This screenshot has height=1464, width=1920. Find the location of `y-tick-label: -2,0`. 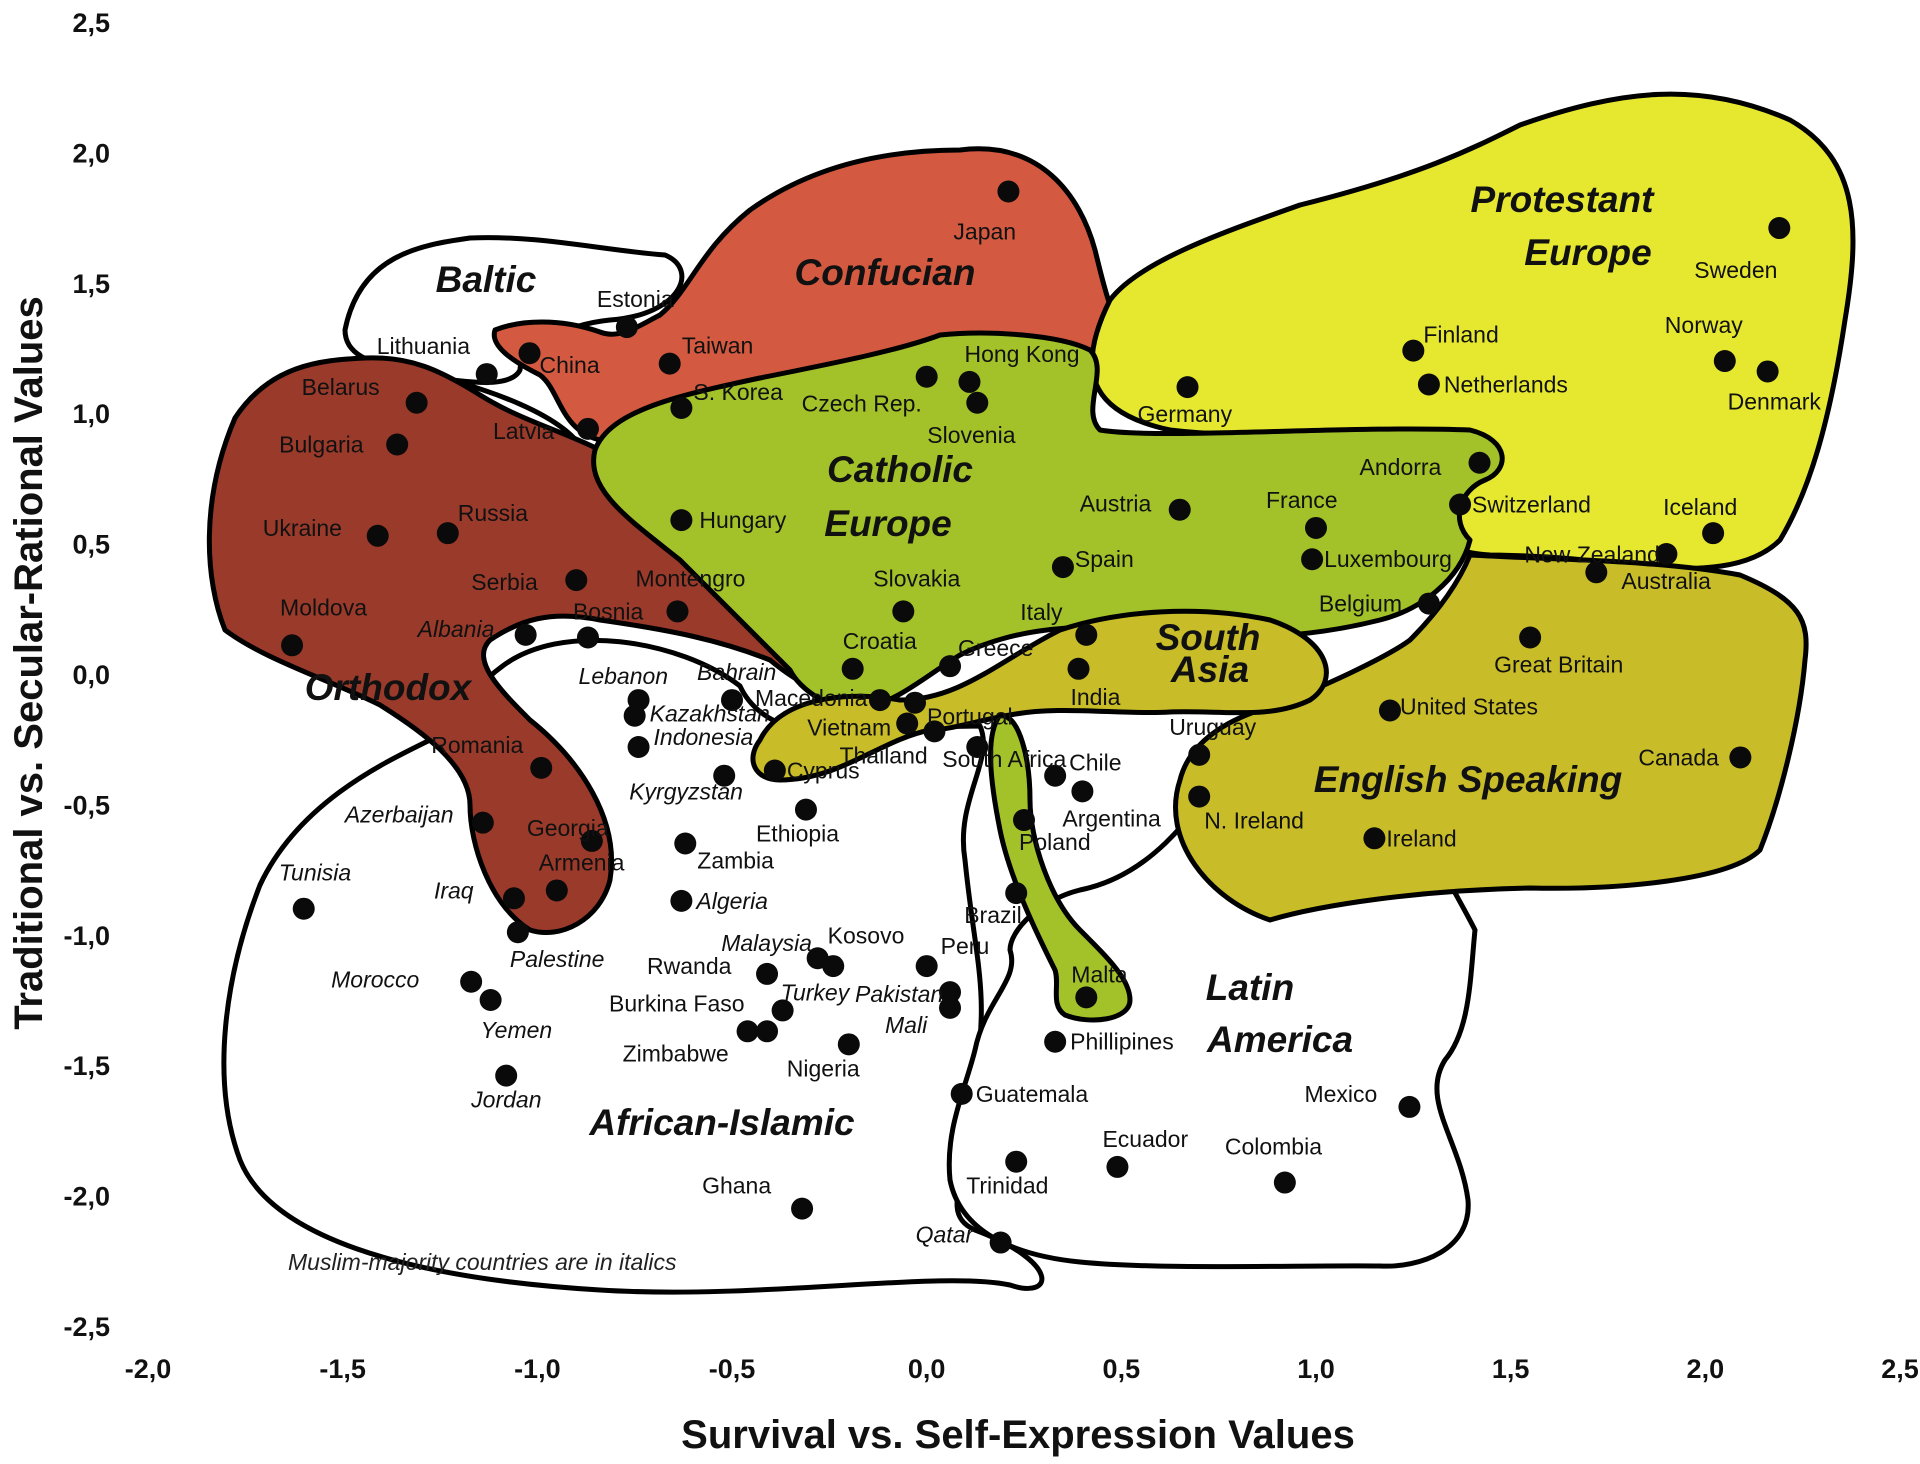

y-tick-label: -2,0 is located at coordinates (86, 1197).